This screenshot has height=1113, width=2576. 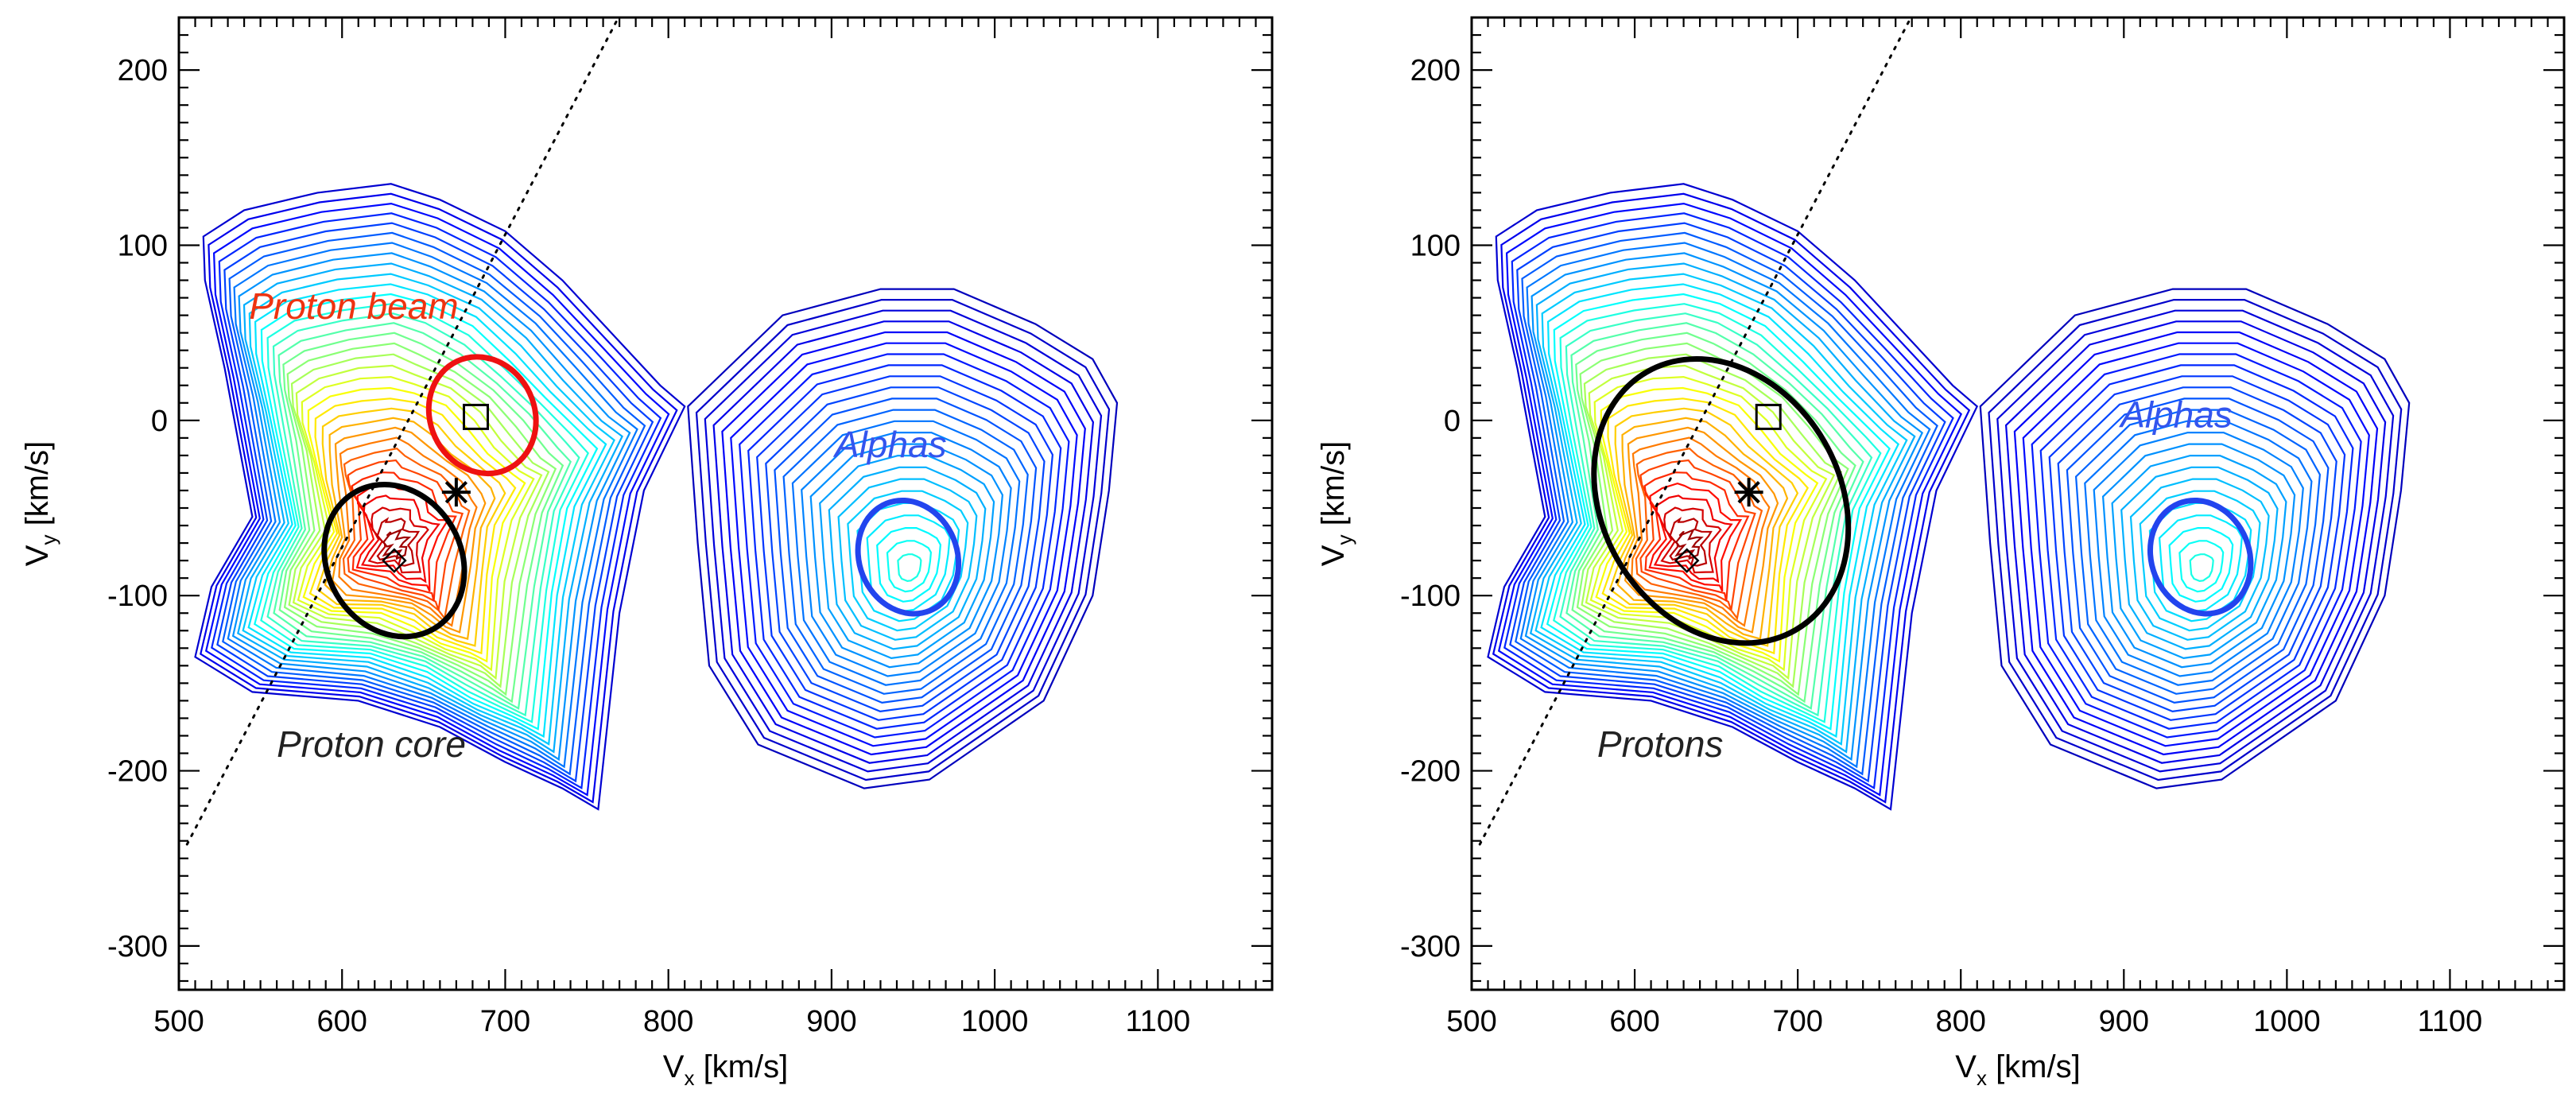 What do you see at coordinates (2175, 415) in the screenshot?
I see `region-label-1: Alphas` at bounding box center [2175, 415].